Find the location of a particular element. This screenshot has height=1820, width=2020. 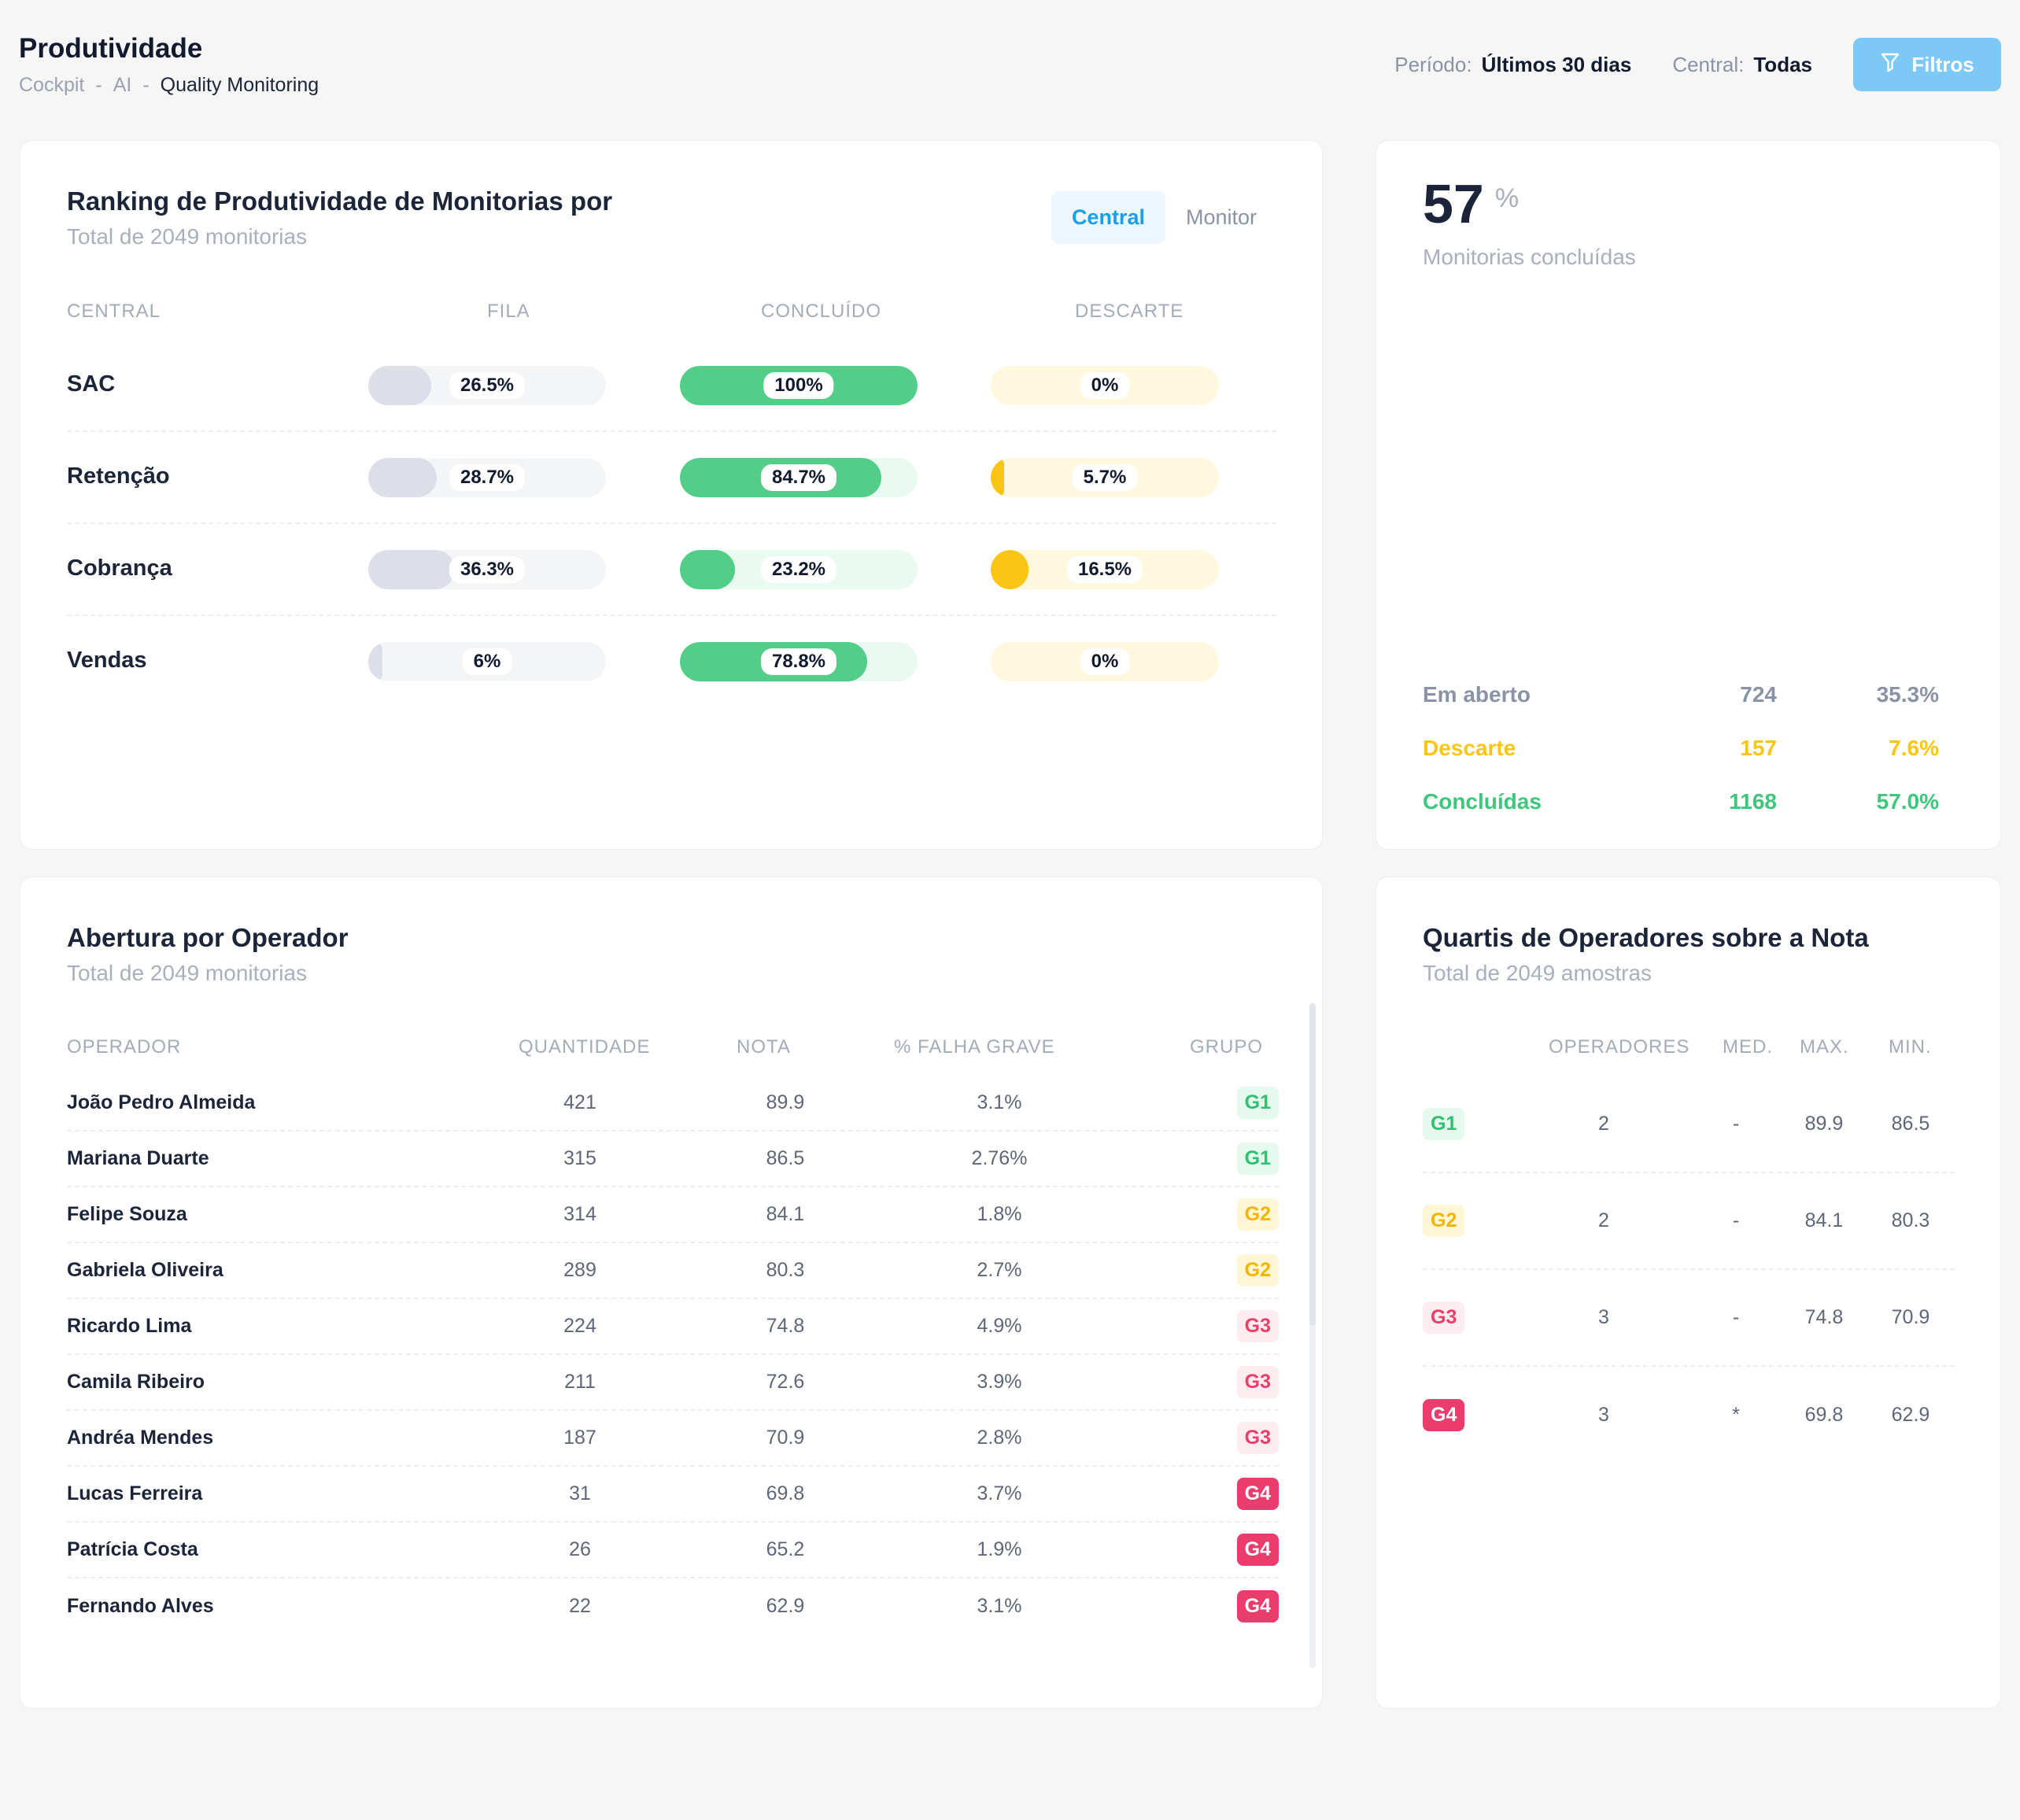

page-title: Produtividade is located at coordinates (111, 48).